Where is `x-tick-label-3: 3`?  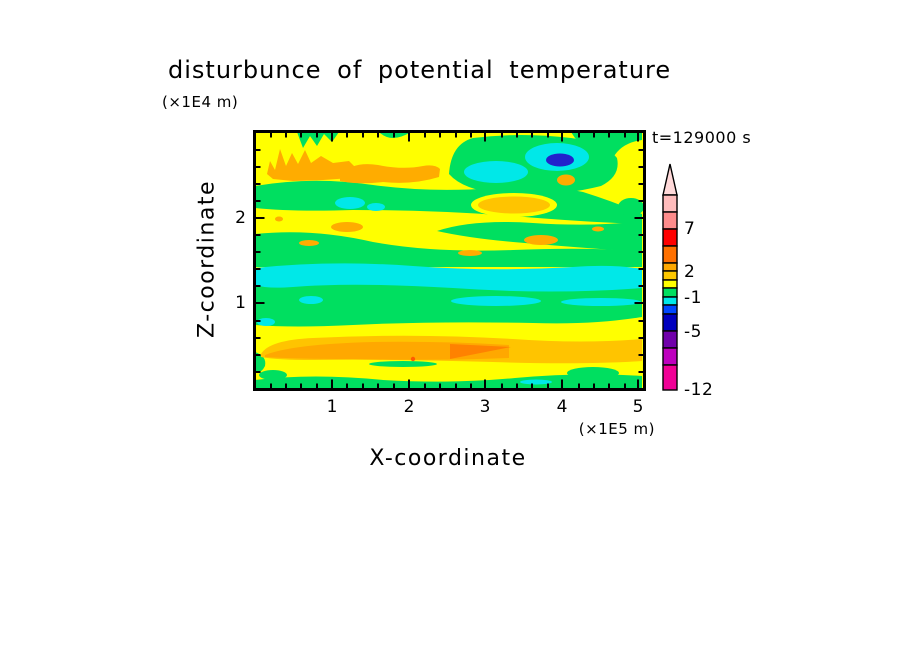 x-tick-label-3: 3 is located at coordinates (485, 407).